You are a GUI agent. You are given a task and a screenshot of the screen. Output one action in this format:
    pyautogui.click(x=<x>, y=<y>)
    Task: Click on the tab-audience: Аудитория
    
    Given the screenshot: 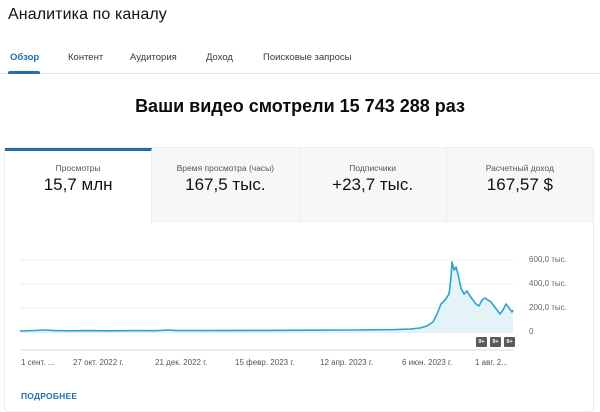 What is the action you would take?
    pyautogui.click(x=153, y=57)
    